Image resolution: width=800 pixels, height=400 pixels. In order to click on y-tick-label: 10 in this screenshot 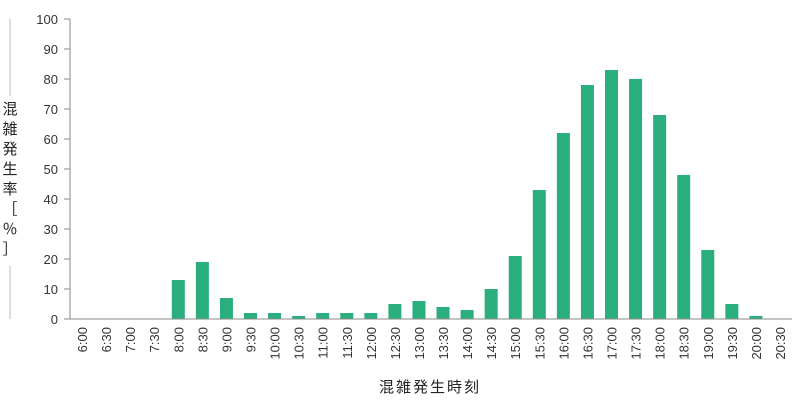, I will do `click(51, 289)`.